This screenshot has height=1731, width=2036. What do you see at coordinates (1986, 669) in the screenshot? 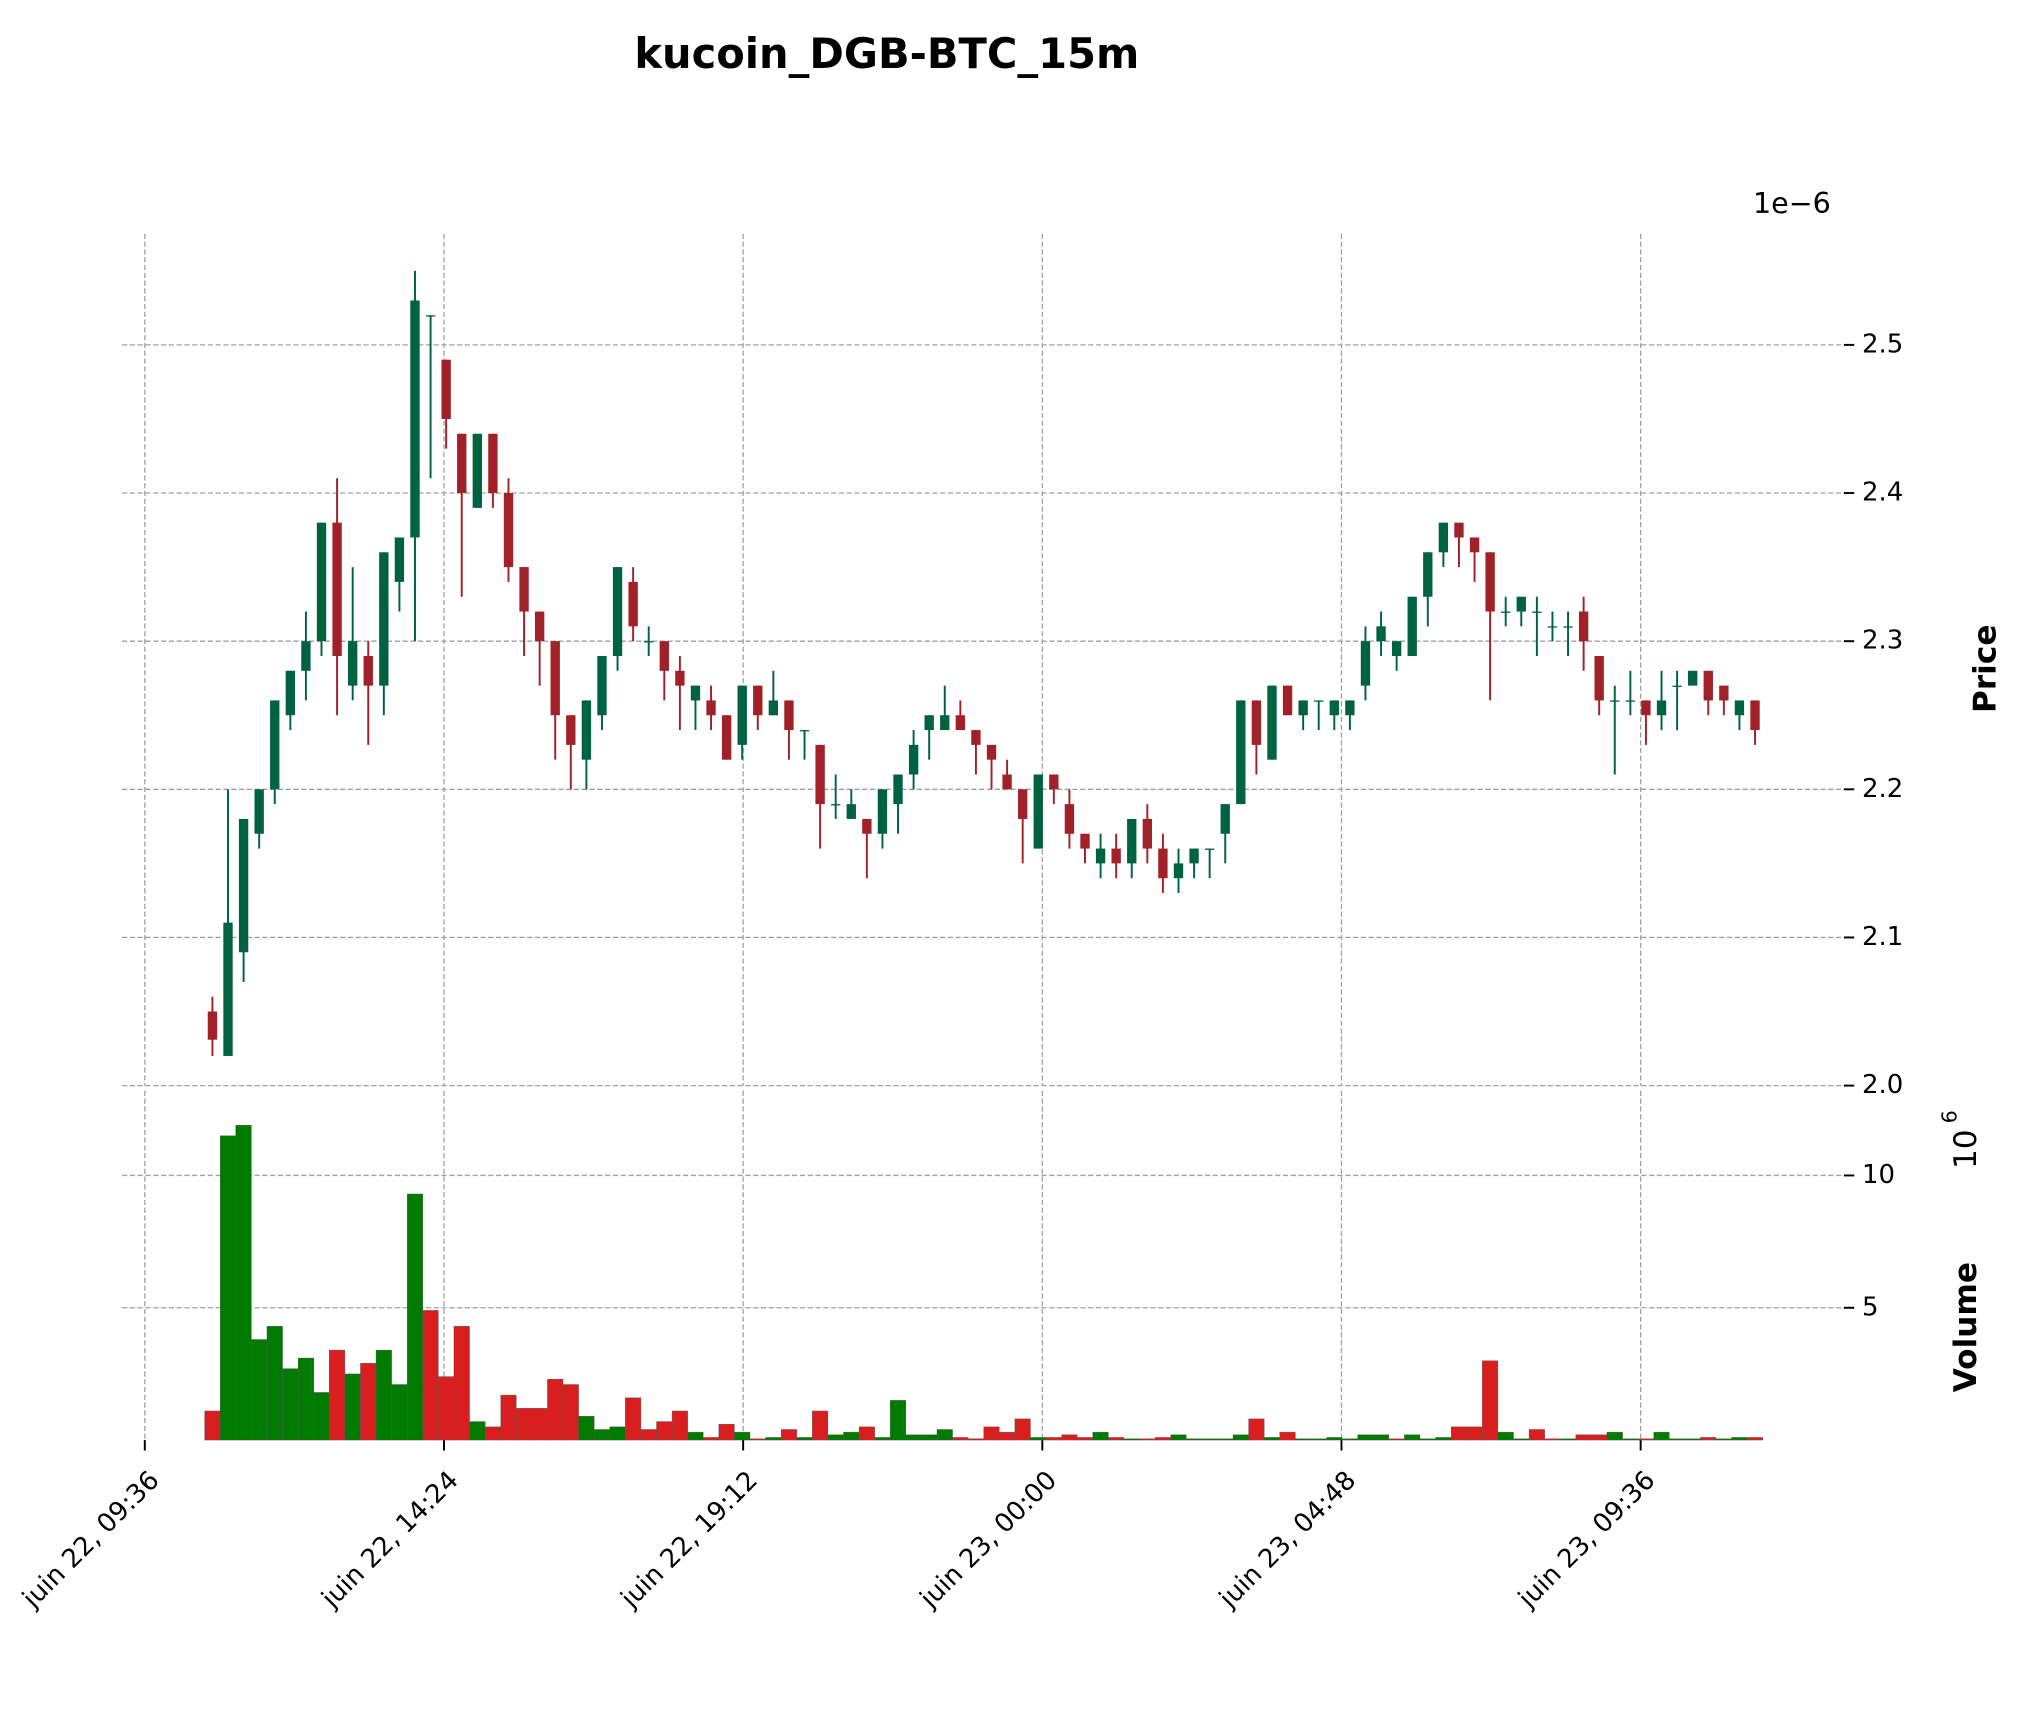
I see `y-label: Price` at bounding box center [1986, 669].